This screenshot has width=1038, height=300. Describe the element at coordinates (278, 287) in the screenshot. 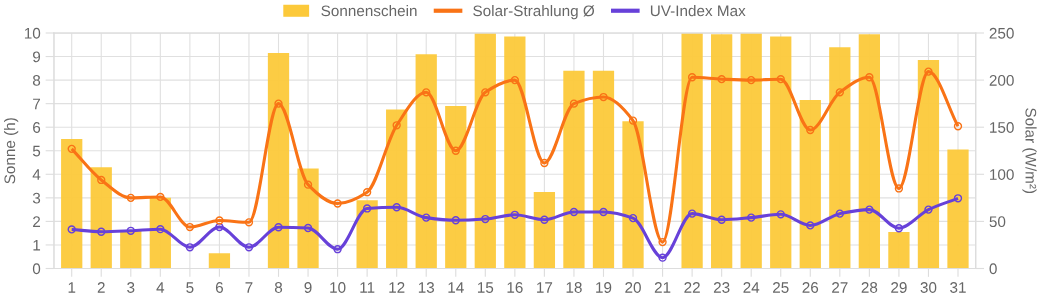

I see `x-tick-label: 8` at that location.